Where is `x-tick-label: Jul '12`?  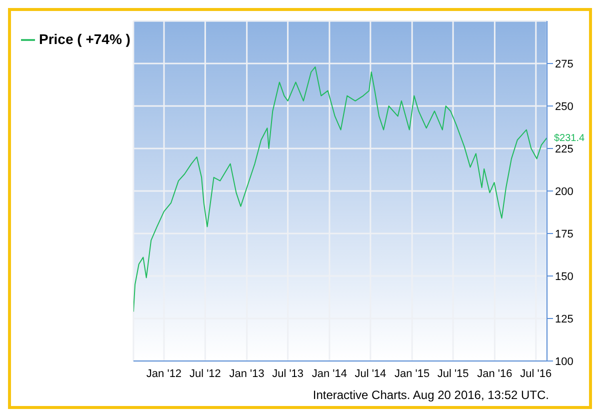 x-tick-label: Jul '12 is located at coordinates (205, 374).